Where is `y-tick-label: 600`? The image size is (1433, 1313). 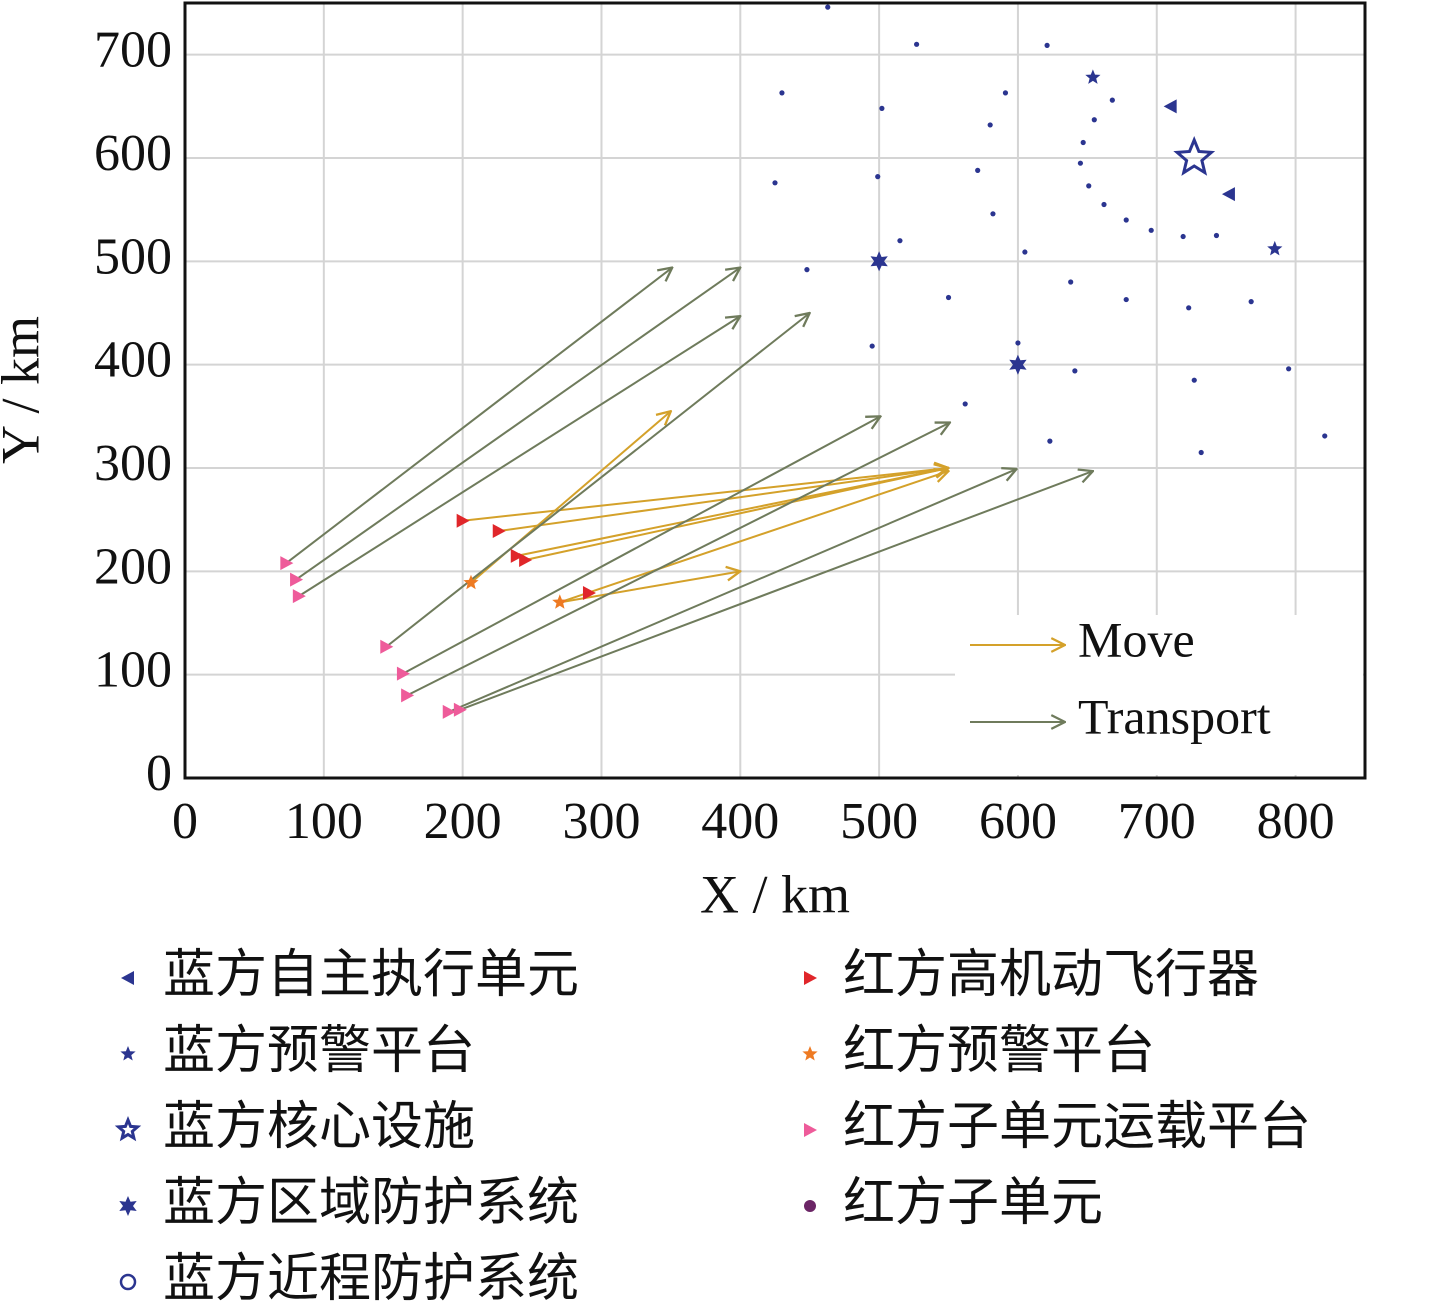 y-tick-label: 600 is located at coordinates (133, 153).